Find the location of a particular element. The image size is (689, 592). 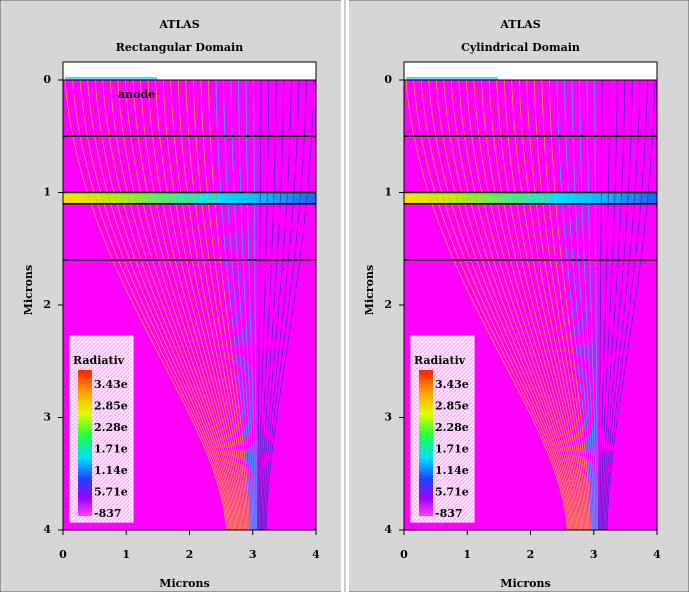

chart-subtitle: Rectangular Domain is located at coordinates (179, 47).